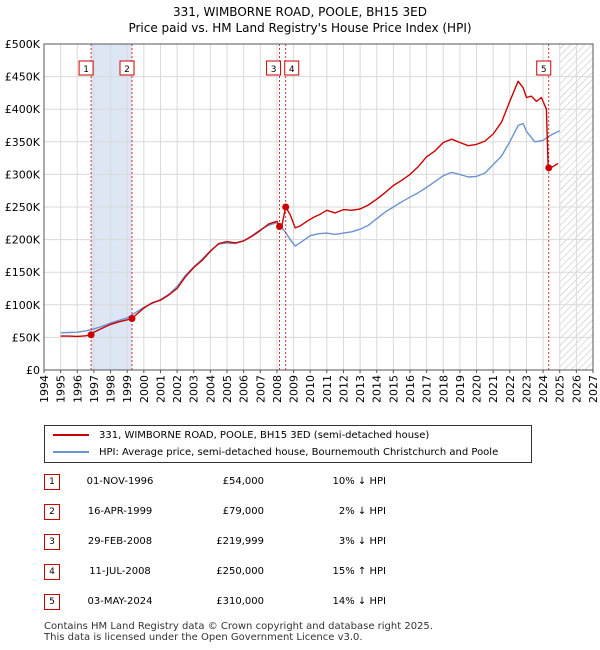 This screenshot has width=600, height=650. Describe the element at coordinates (52, 482) in the screenshot. I see `transaction-number: 1` at that location.